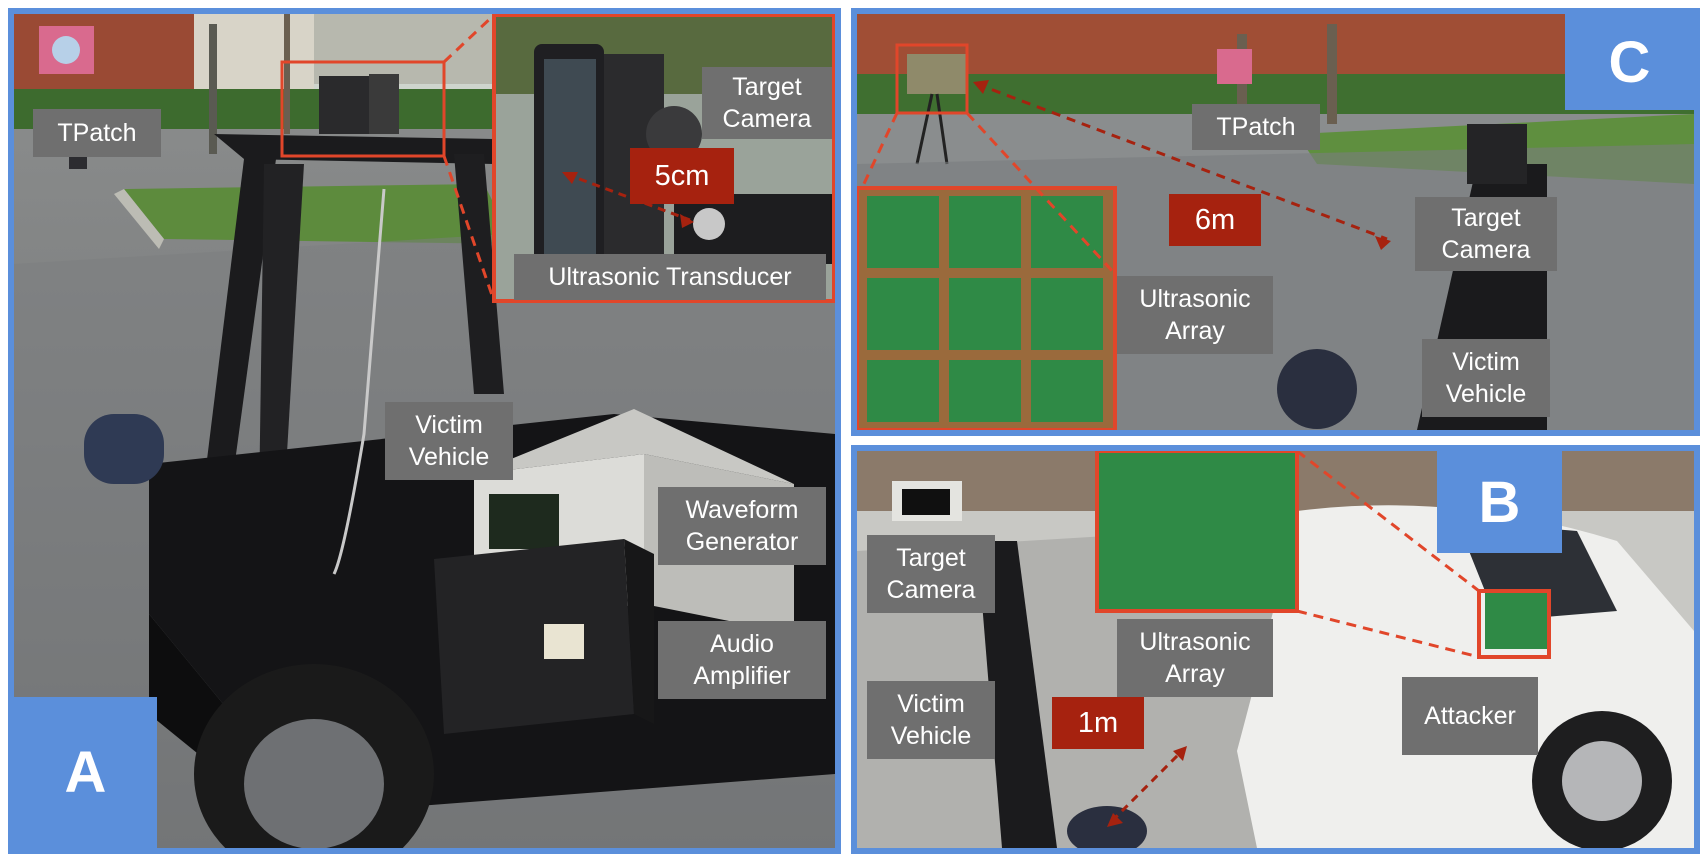 This screenshot has height=862, width=1707. I want to click on attacker-label: Attacker, so click(1470, 716).